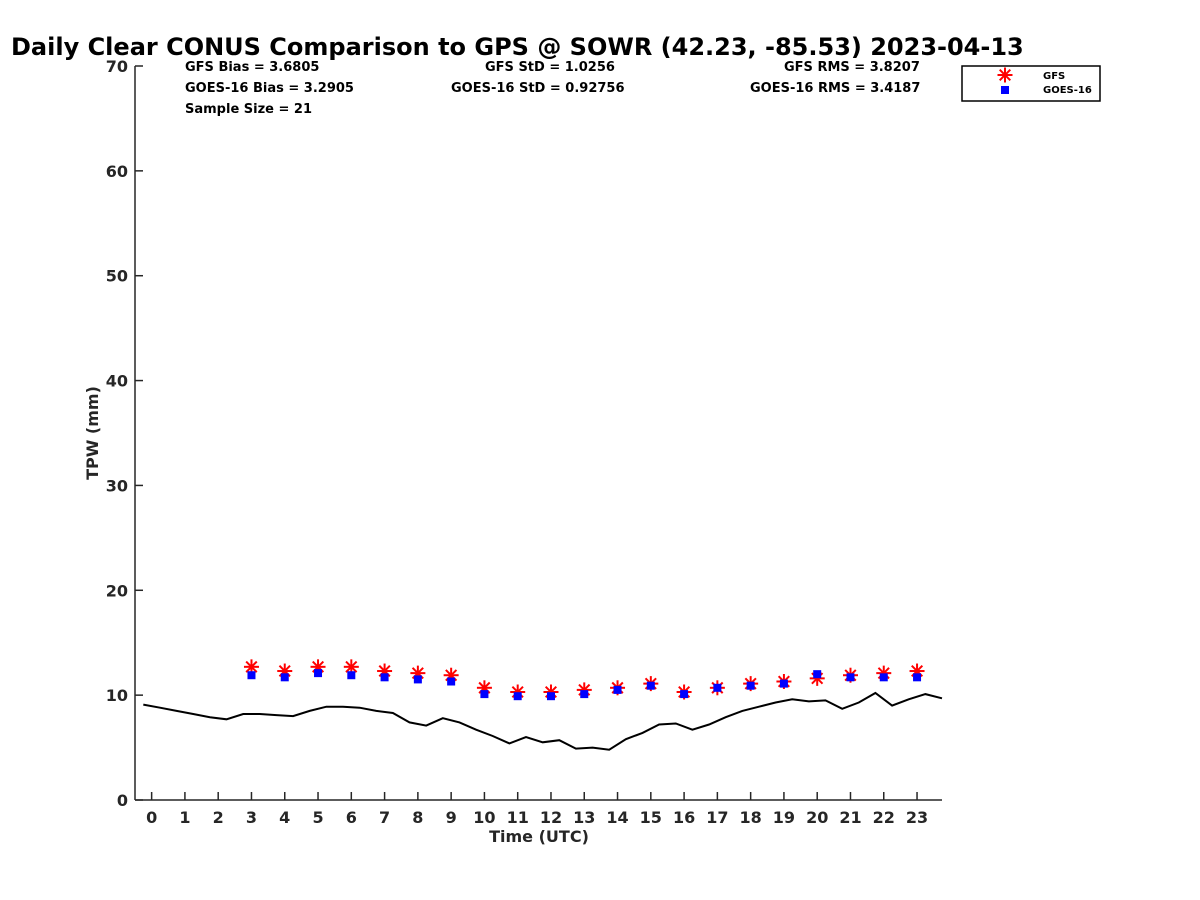  Describe the element at coordinates (117, 381) in the screenshot. I see `y-tick-label: 40` at that location.